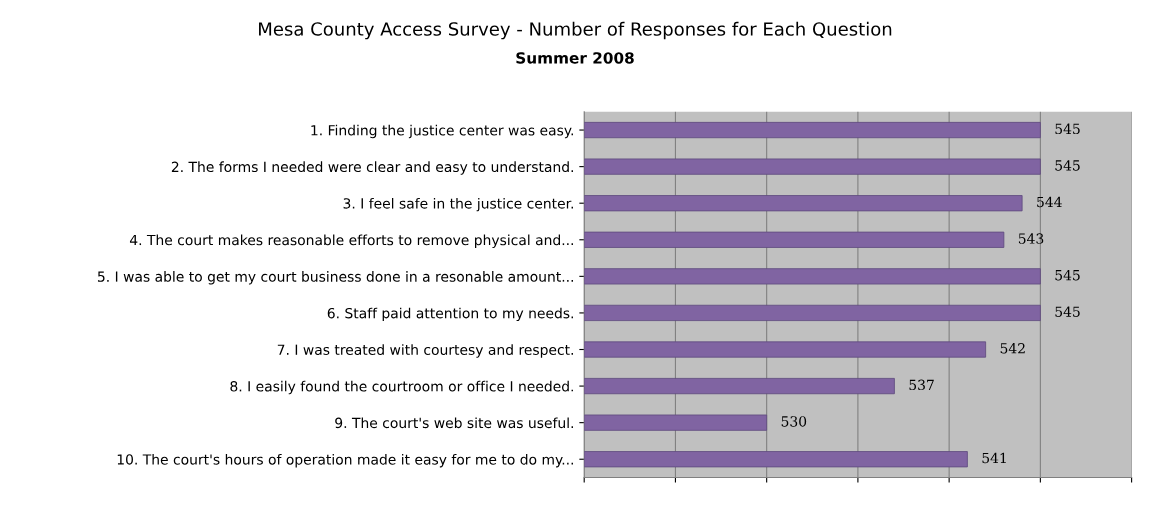  Describe the element at coordinates (1012, 348) in the screenshot. I see `data-label: 542` at that location.